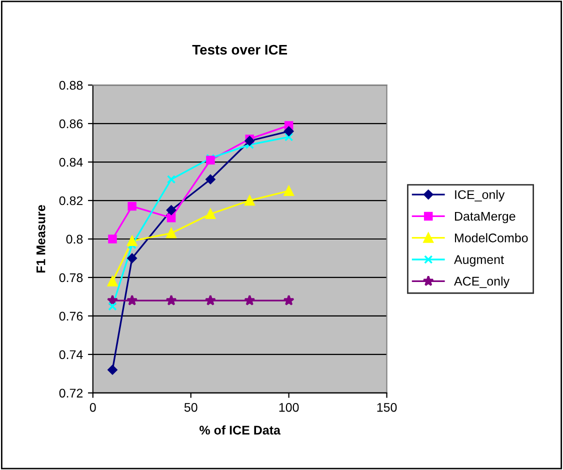 Image resolution: width=563 pixels, height=470 pixels. What do you see at coordinates (482, 282) in the screenshot?
I see `legend-label: ACE_only` at bounding box center [482, 282].